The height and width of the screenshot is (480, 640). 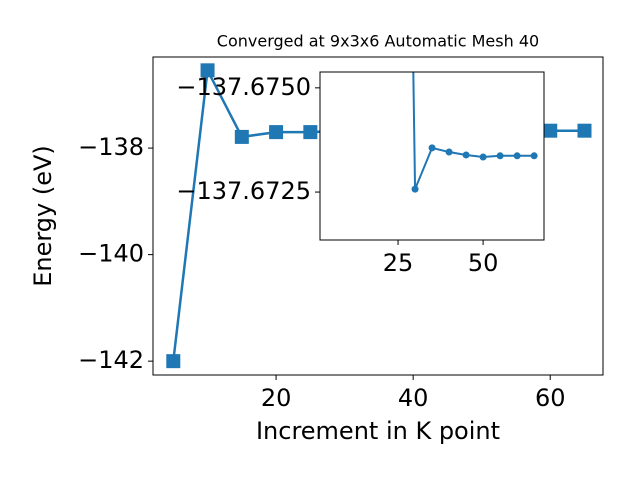 I want to click on plot-layer, so click(x=474, y=132).